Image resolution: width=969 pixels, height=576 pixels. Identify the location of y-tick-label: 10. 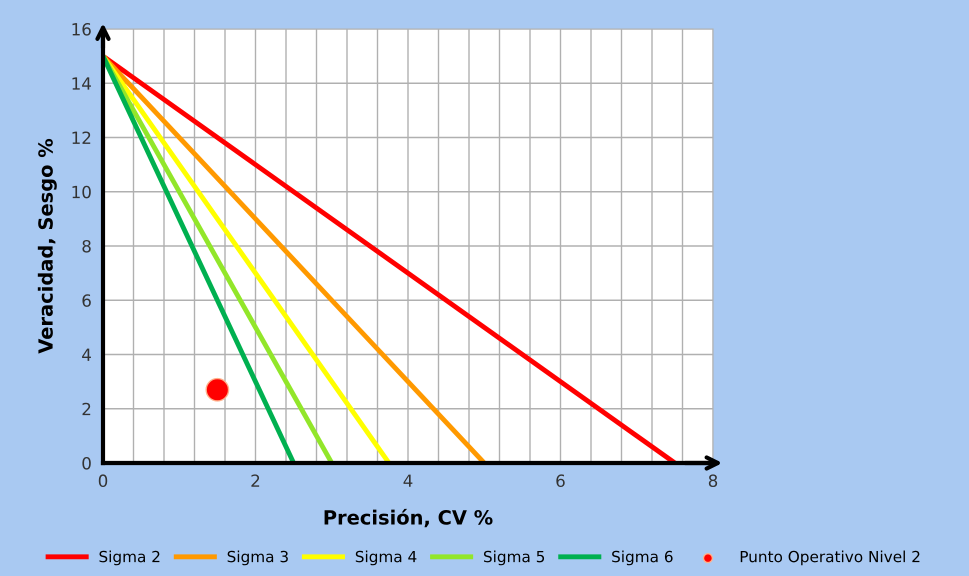
(81, 192).